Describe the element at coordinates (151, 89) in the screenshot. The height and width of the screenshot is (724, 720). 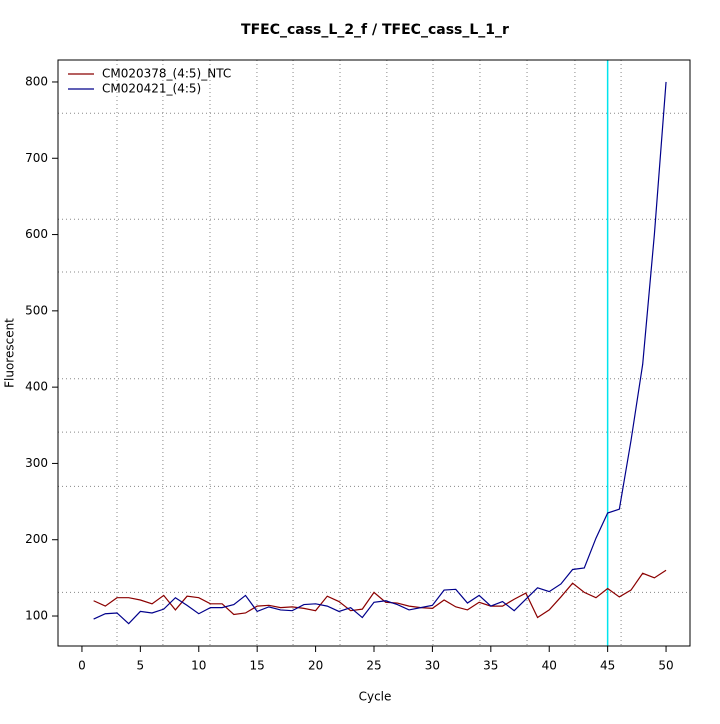
I see `legend-label: CM020421_(4:5)` at that location.